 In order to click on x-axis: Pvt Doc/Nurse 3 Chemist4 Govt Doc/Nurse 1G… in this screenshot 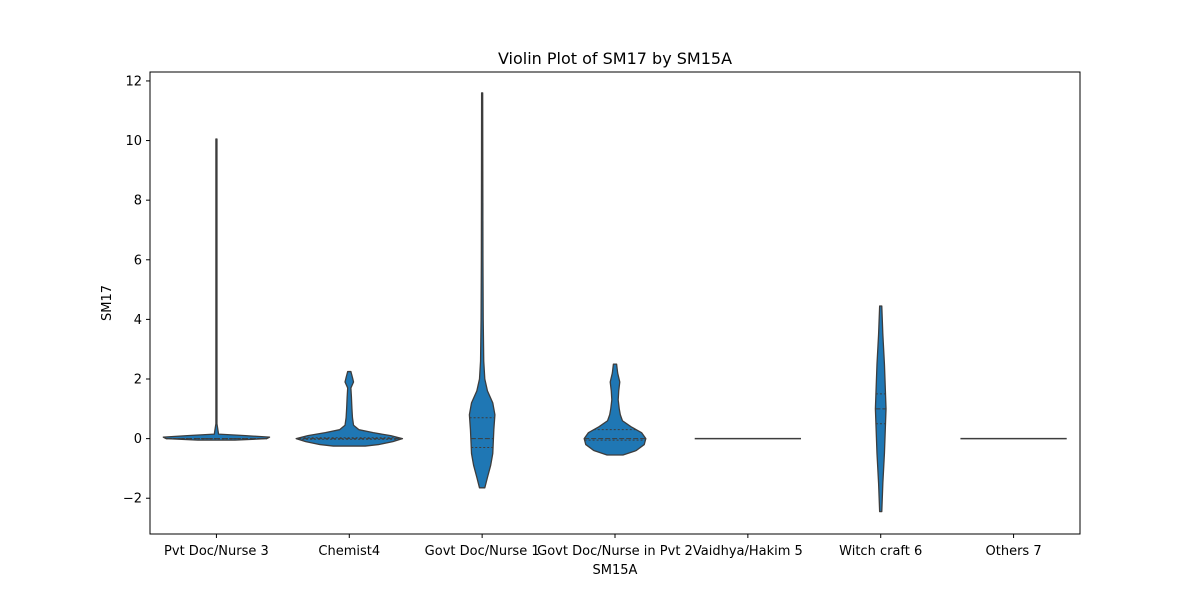, I will do `click(603, 546)`.